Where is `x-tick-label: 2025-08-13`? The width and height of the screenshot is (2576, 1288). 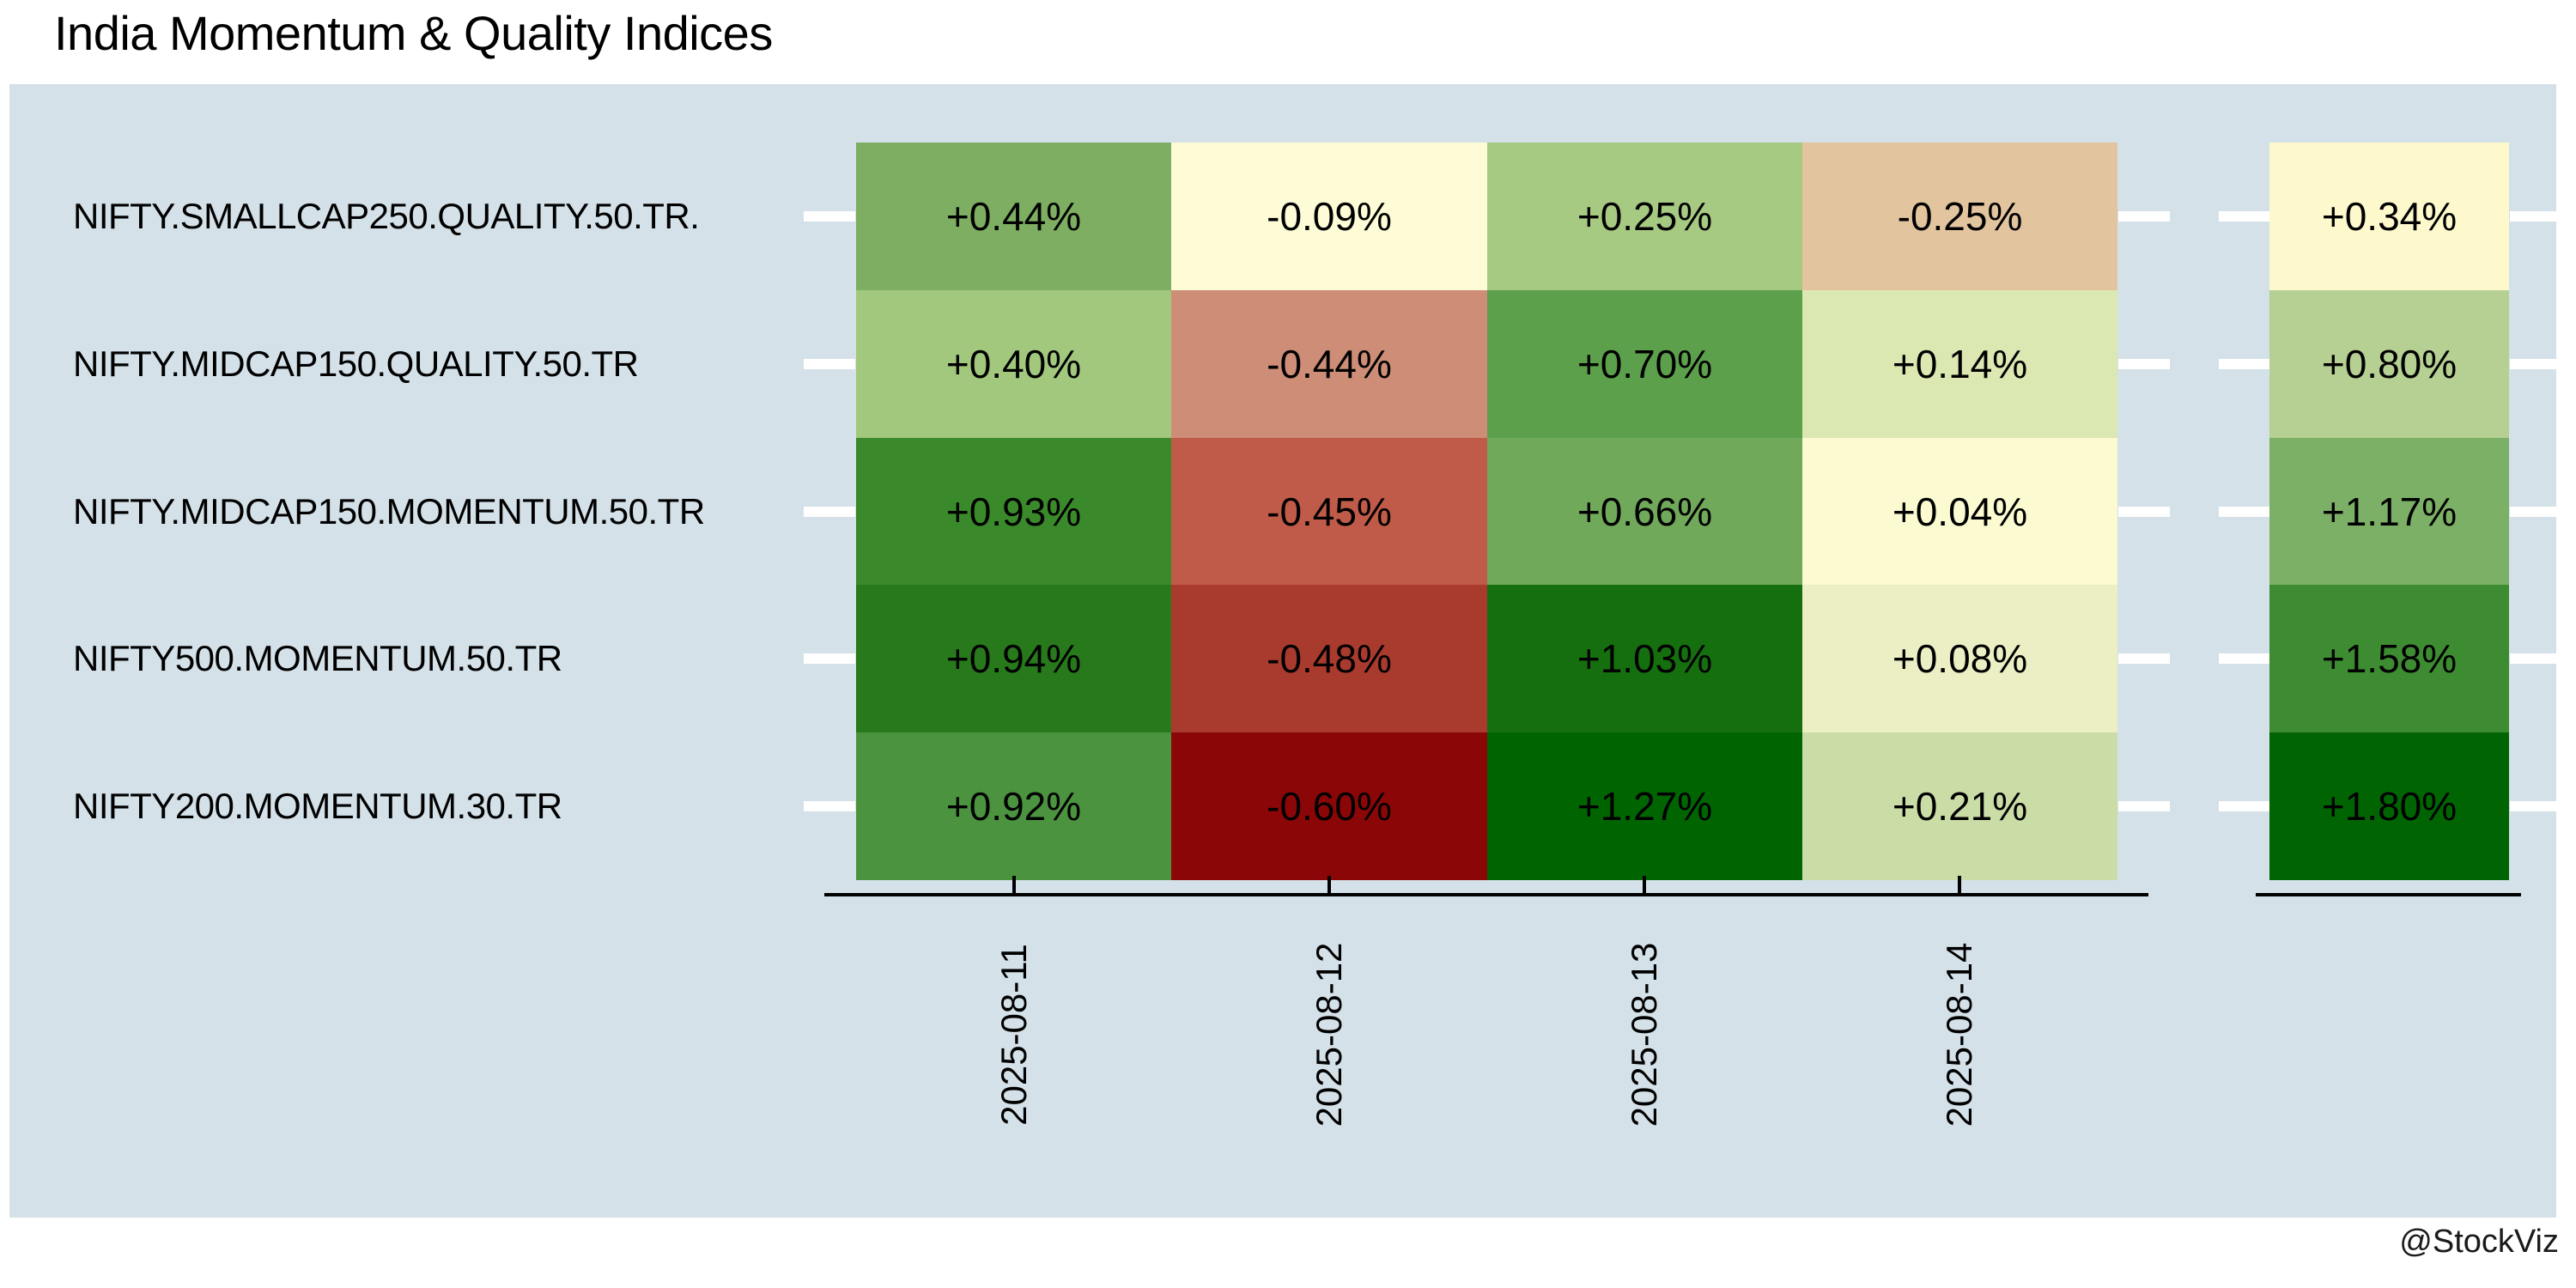 x-tick-label: 2025-08-13 is located at coordinates (1644, 1034).